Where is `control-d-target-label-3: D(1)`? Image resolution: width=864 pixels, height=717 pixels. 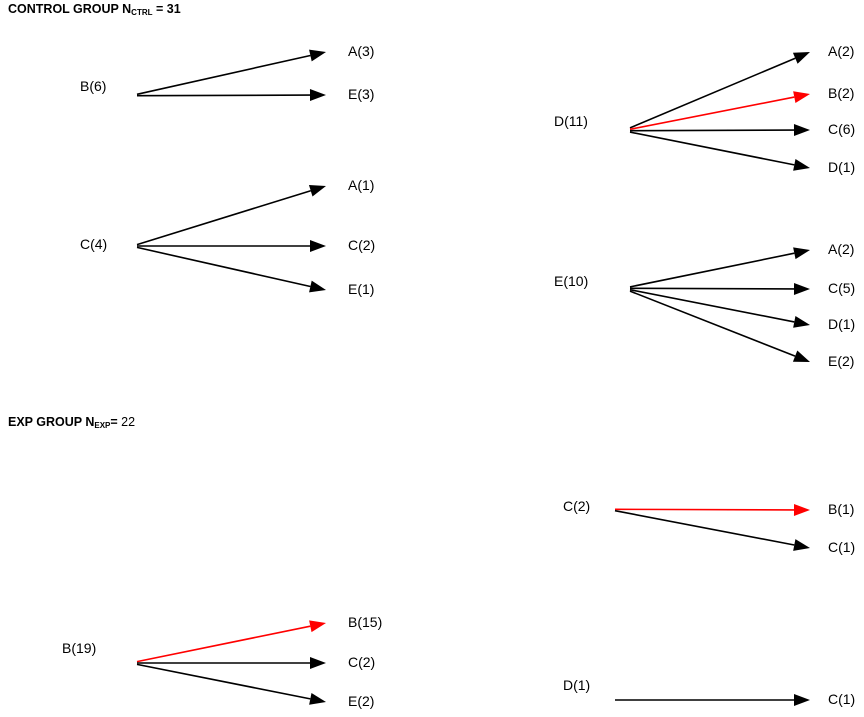 control-d-target-label-3: D(1) is located at coordinates (842, 167).